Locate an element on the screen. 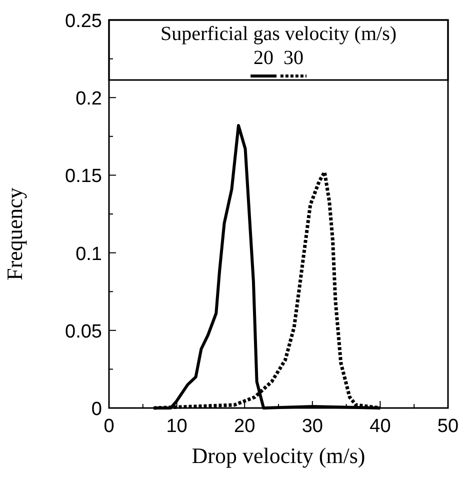  x-tick-label: 20 is located at coordinates (245, 426).